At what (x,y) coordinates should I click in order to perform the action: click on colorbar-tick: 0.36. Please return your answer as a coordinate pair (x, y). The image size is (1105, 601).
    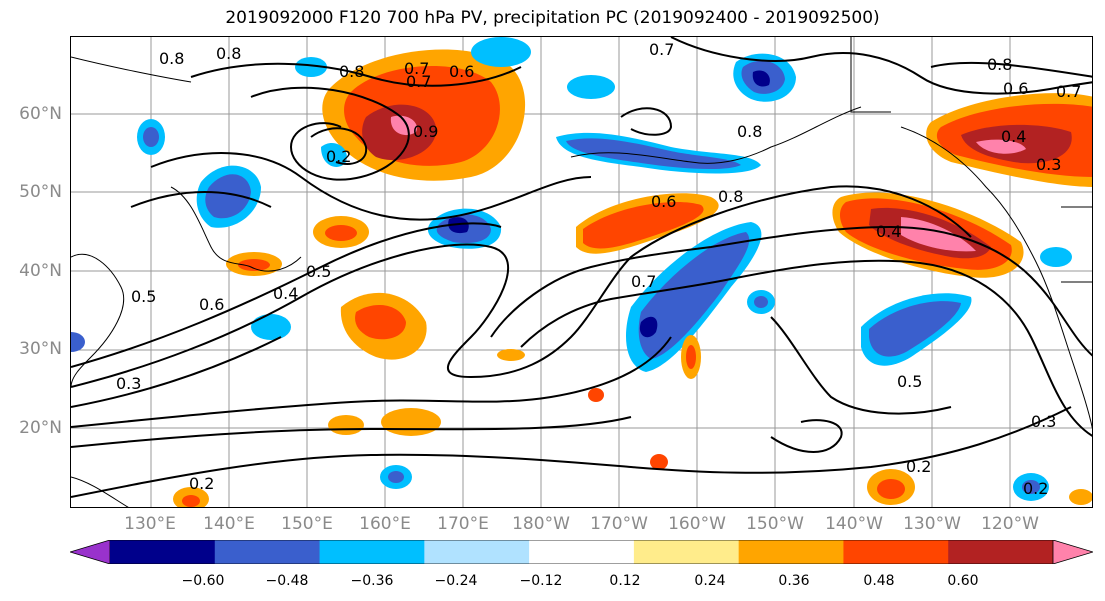
    Looking at the image, I should click on (794, 581).